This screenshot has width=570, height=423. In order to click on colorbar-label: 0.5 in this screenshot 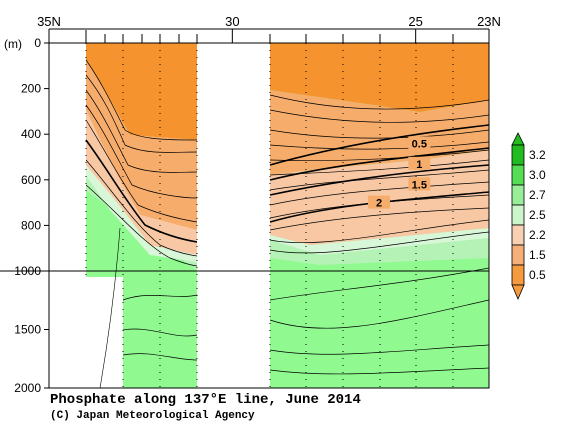, I will do `click(537, 275)`.